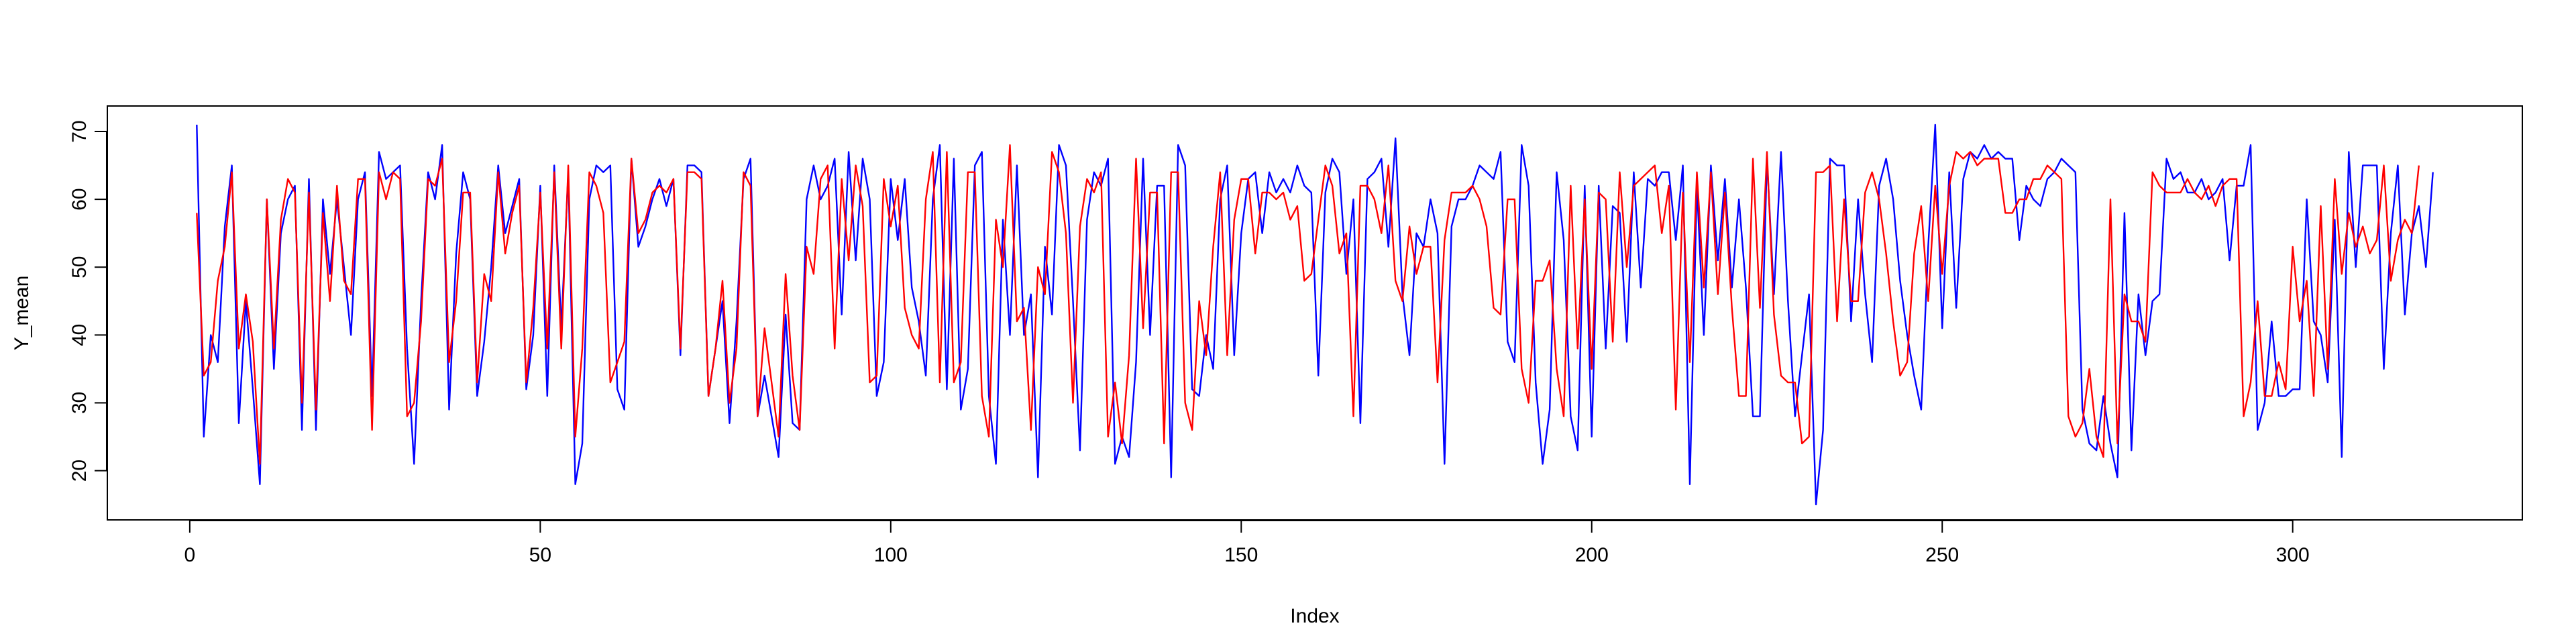  Describe the element at coordinates (540, 555) in the screenshot. I see `x-tick-label: 50` at that location.